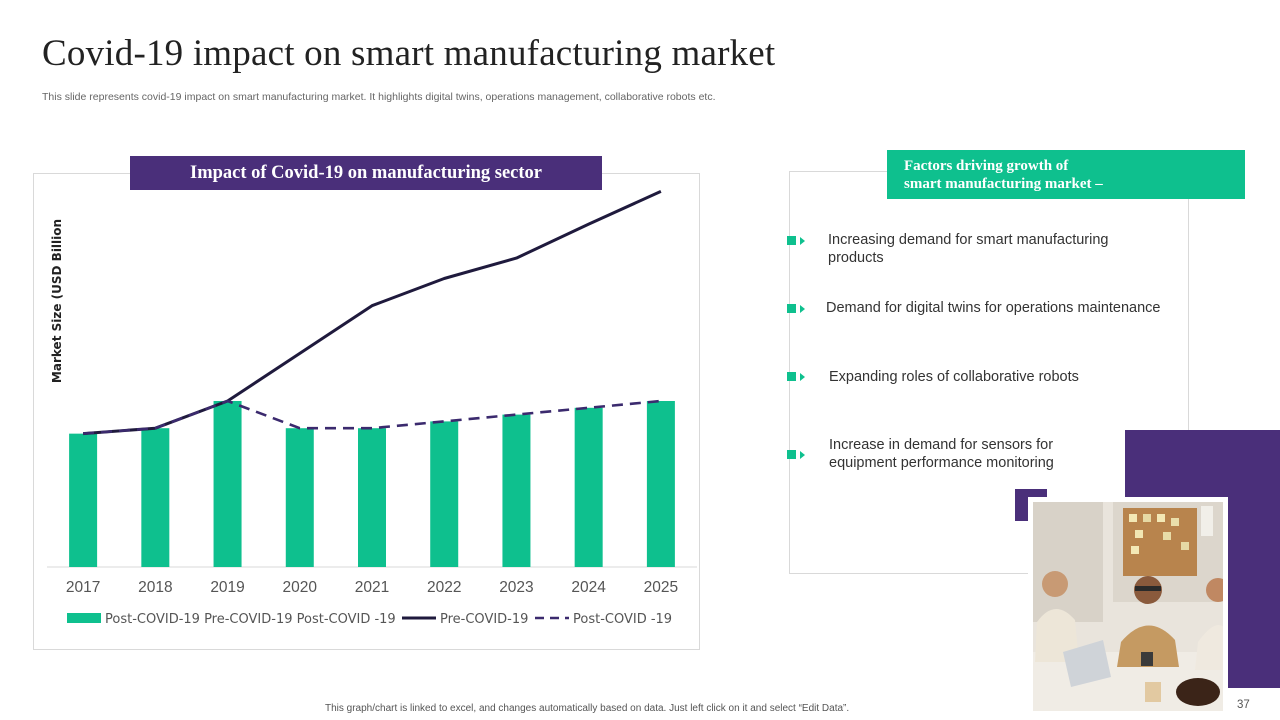  Describe the element at coordinates (1243, 705) in the screenshot. I see `page-number: 37` at that location.